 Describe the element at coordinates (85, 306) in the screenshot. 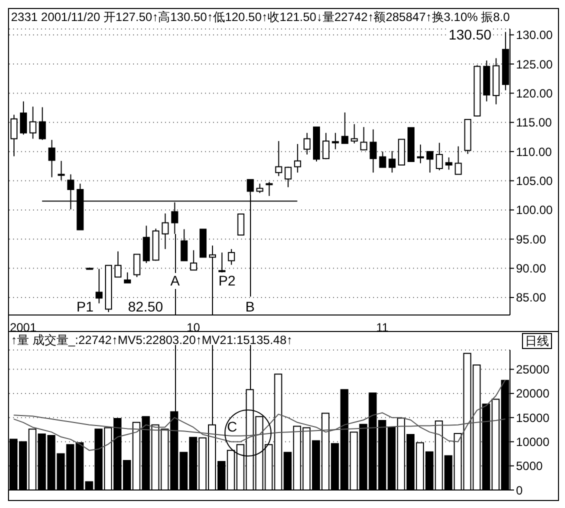

I see `annotation: P1` at that location.